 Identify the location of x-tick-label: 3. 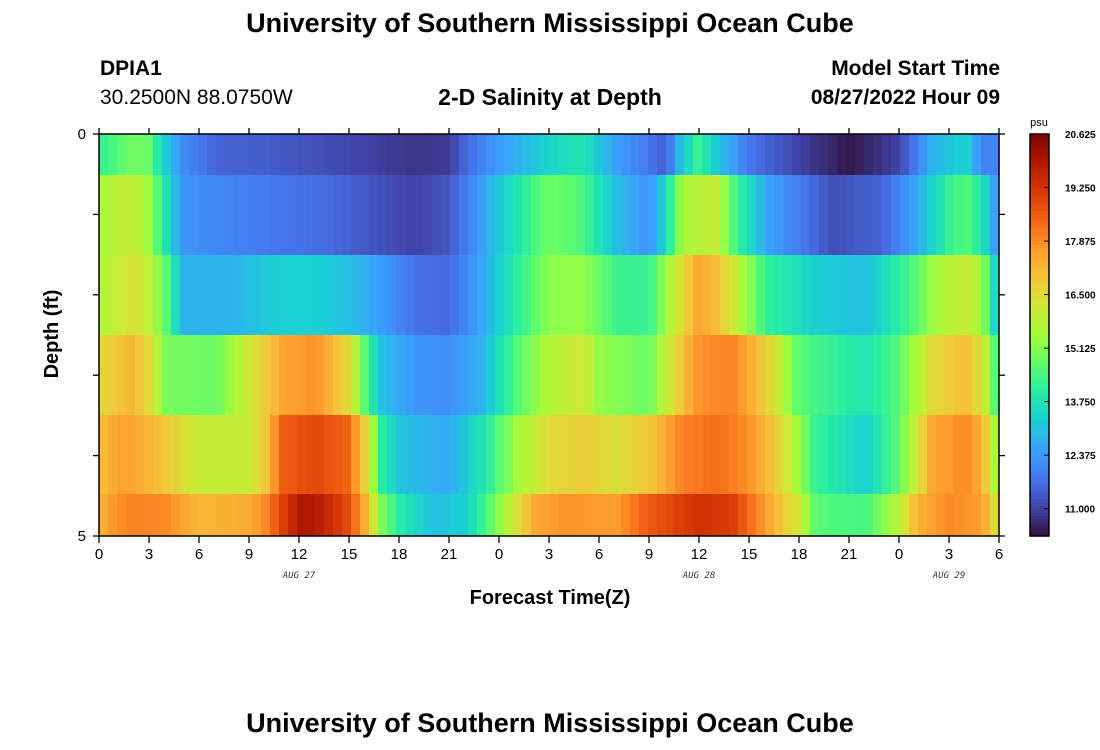
(949, 554).